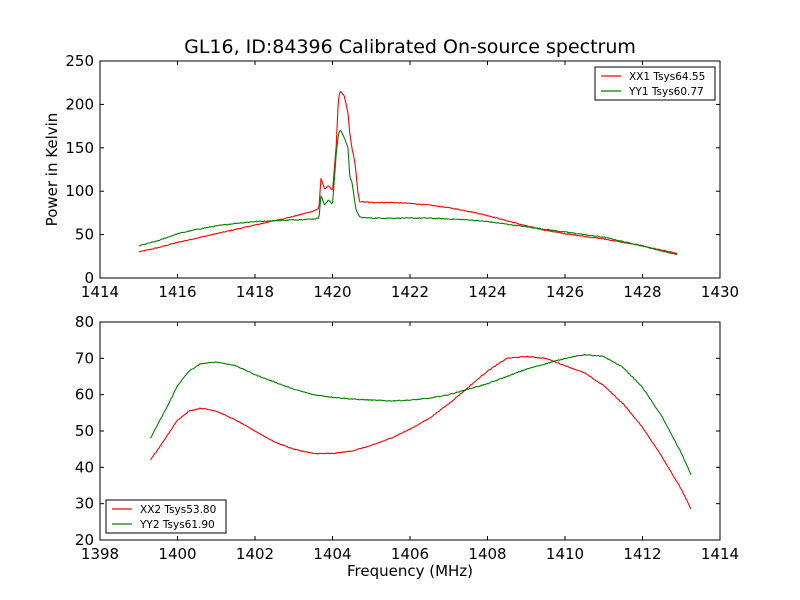 The height and width of the screenshot is (600, 800). Describe the element at coordinates (255, 292) in the screenshot. I see `x-tick-label: 1418` at that location.